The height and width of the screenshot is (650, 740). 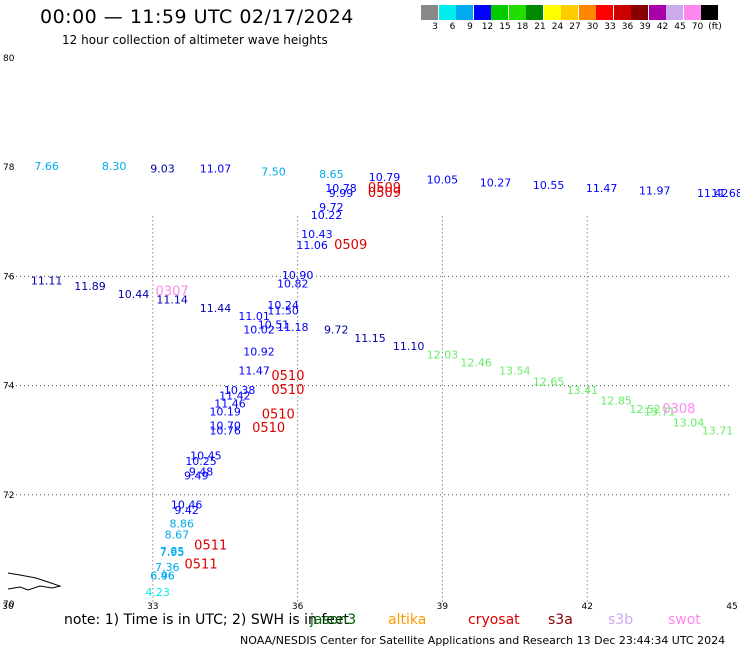 I want to click on wave-height-label: 12.52, so click(x=645, y=409).